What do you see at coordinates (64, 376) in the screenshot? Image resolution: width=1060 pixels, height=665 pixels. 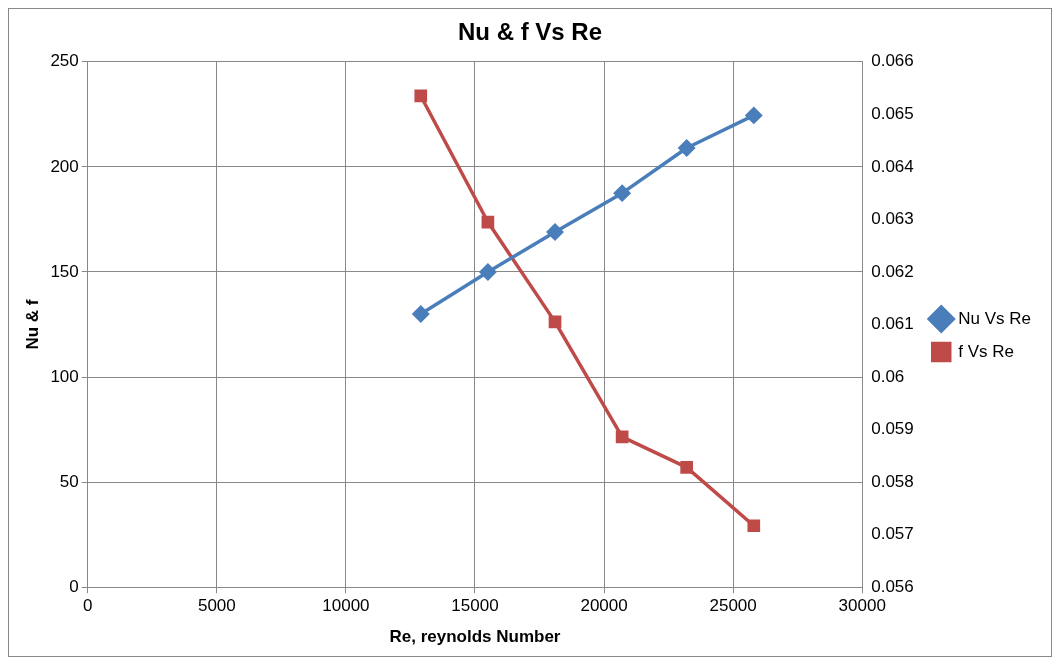 I see `y-tick-label: 100` at bounding box center [64, 376].